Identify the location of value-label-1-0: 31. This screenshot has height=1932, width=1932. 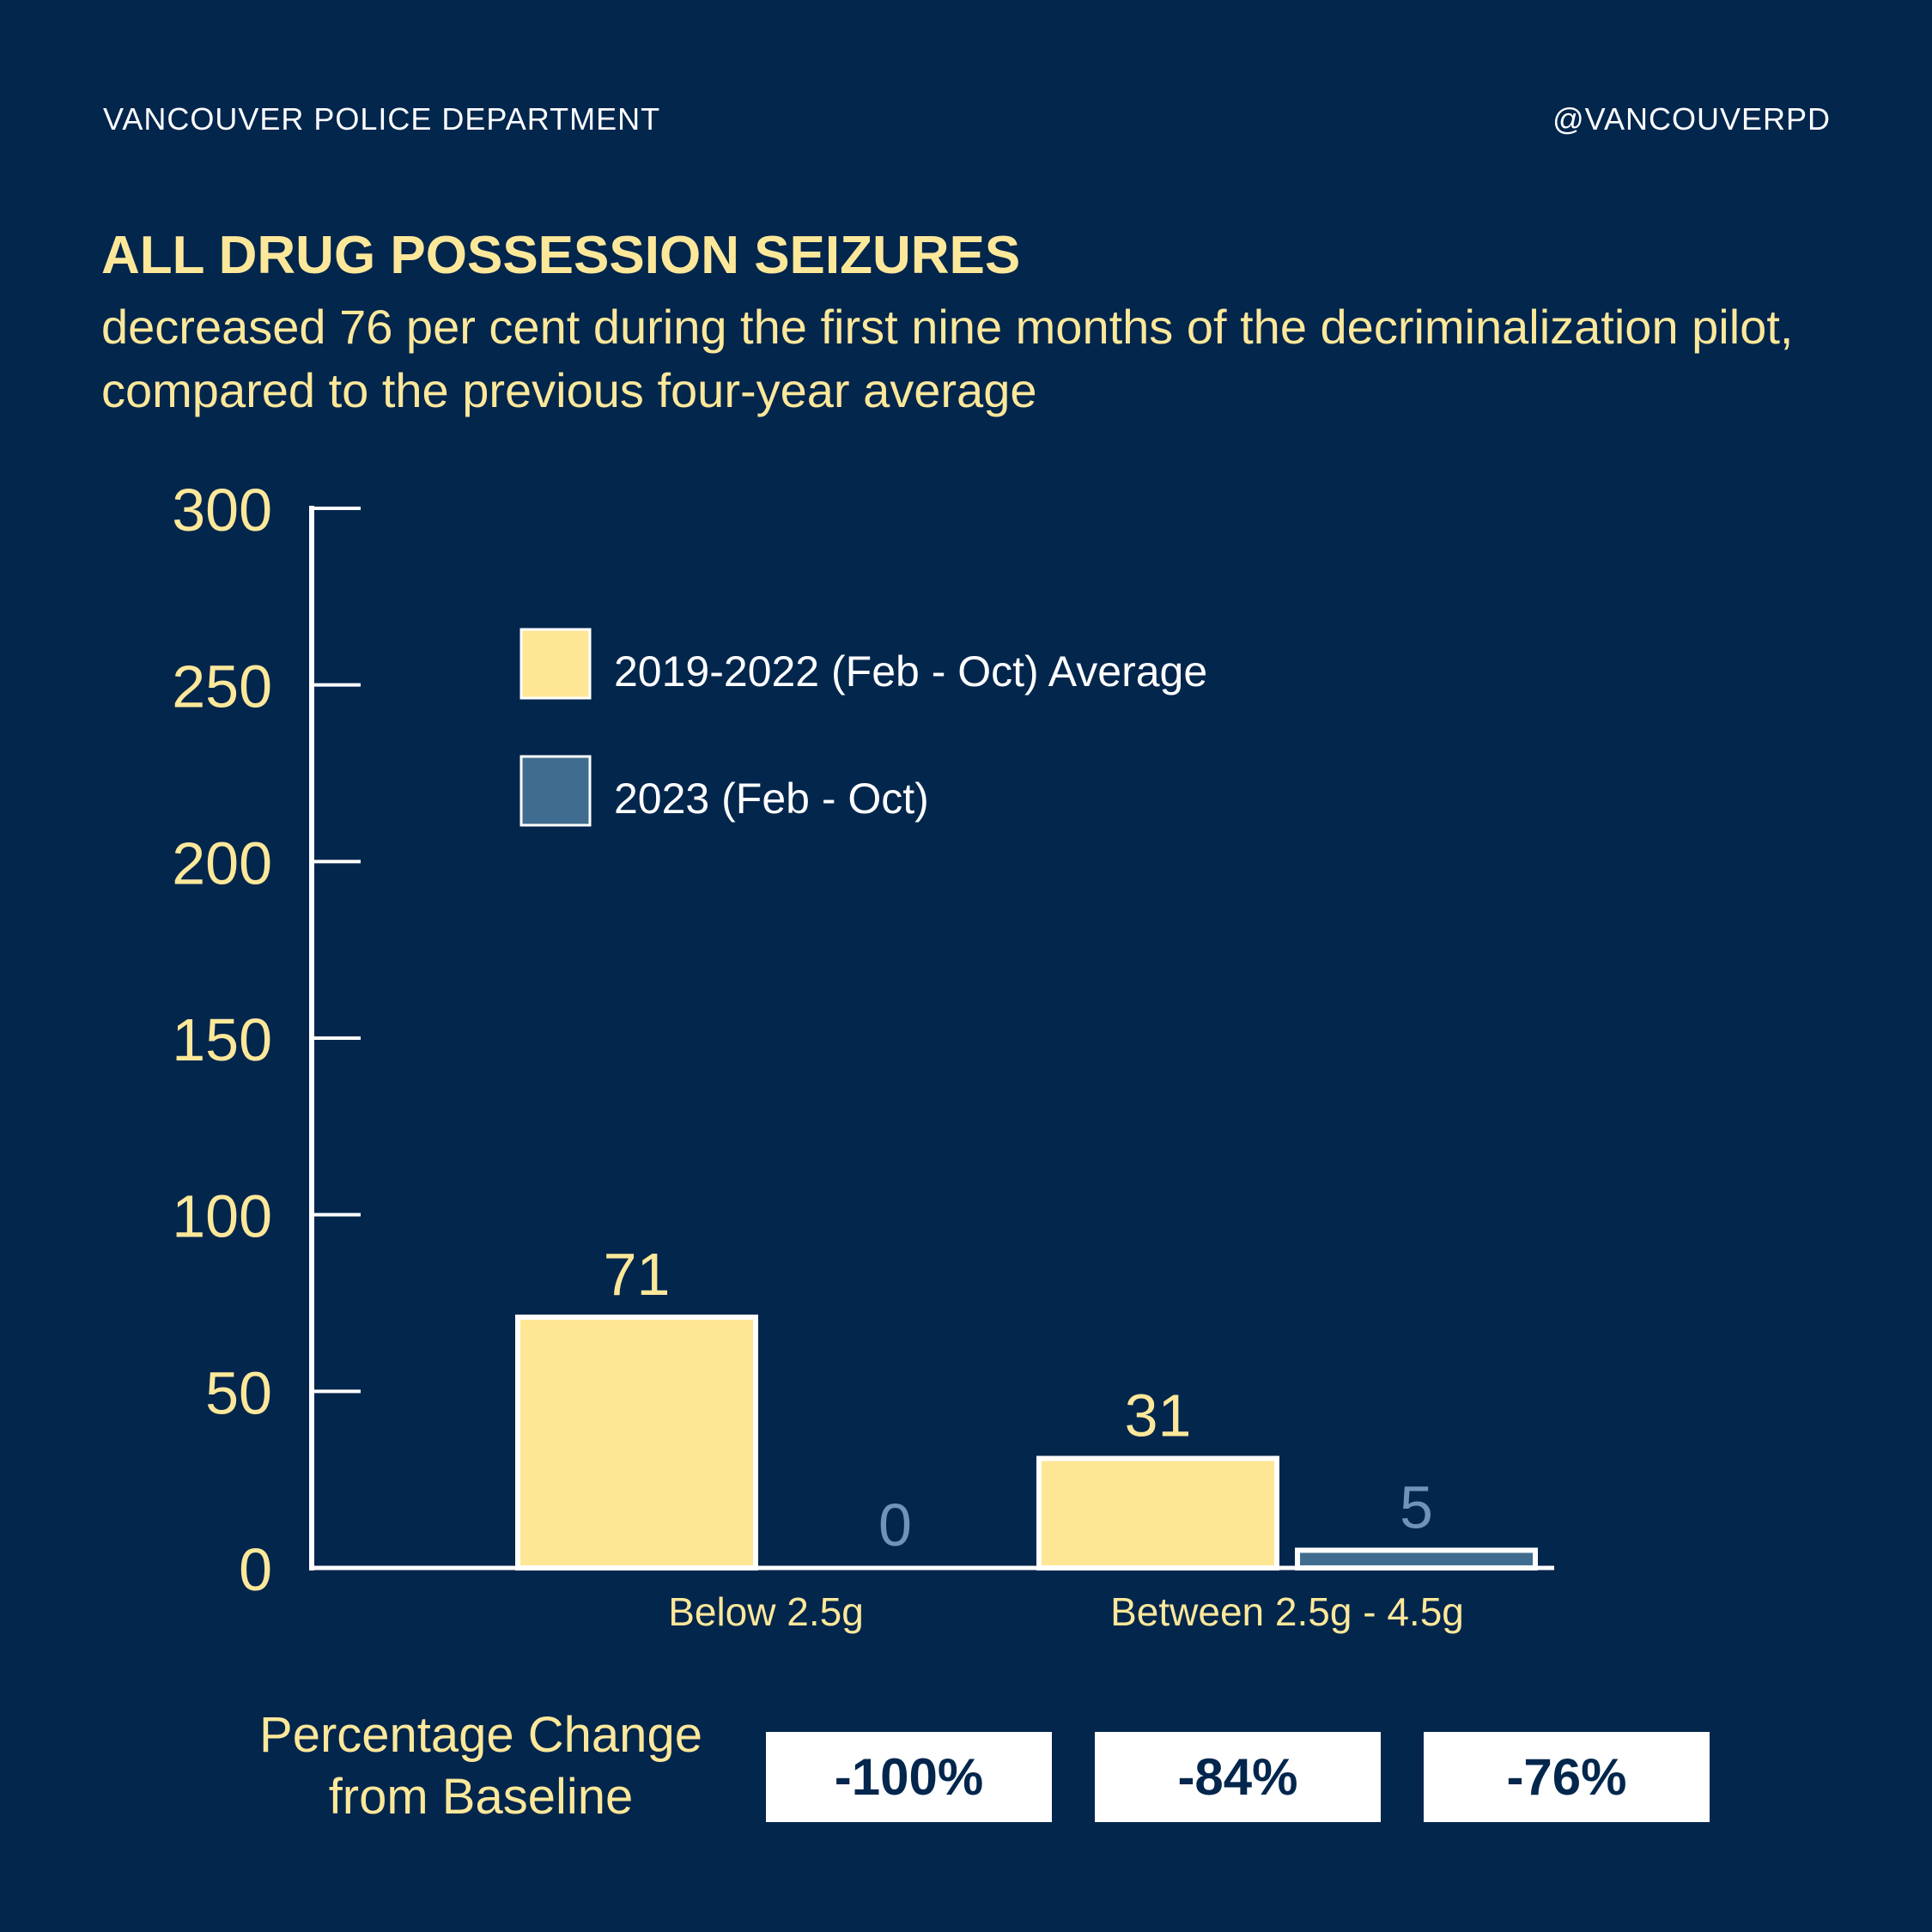
(1158, 1415).